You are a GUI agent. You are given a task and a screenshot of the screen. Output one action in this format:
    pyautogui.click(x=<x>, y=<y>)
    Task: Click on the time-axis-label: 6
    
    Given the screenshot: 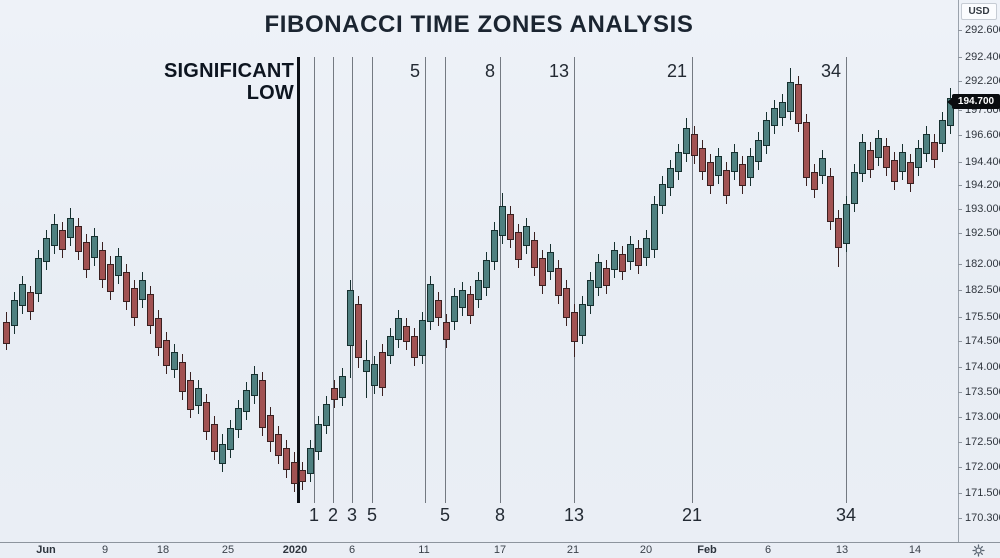 What is the action you would take?
    pyautogui.click(x=352, y=550)
    